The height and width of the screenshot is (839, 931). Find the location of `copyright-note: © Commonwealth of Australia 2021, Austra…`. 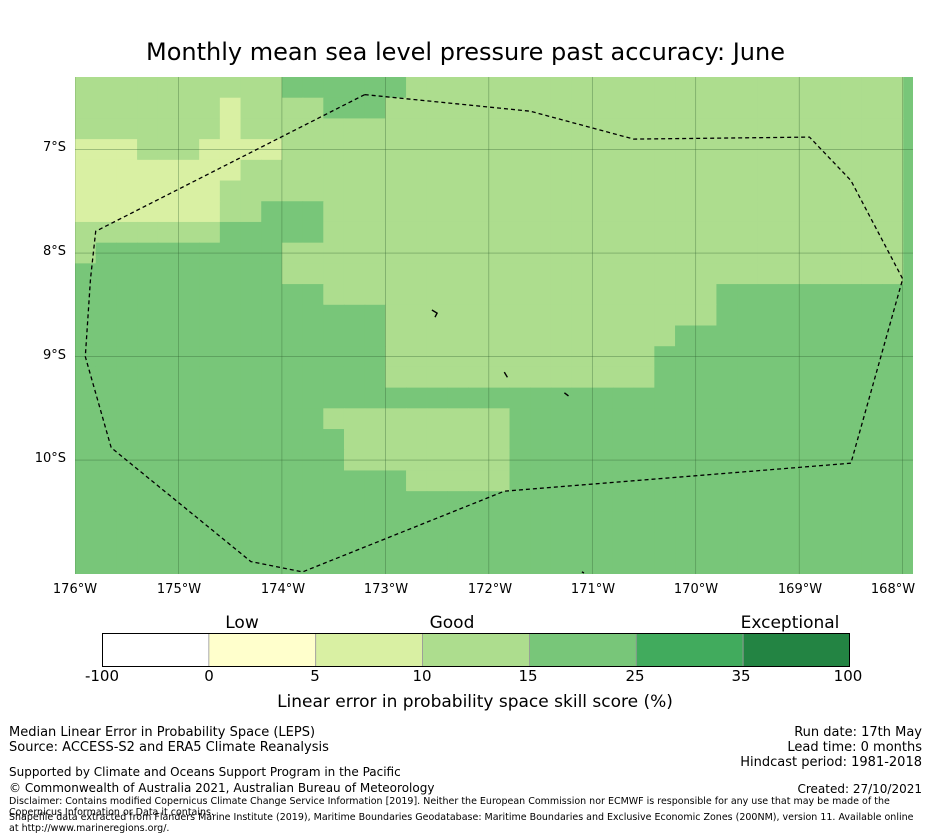

copyright-note: © Commonwealth of Australia 2021, Austra… is located at coordinates (222, 788).